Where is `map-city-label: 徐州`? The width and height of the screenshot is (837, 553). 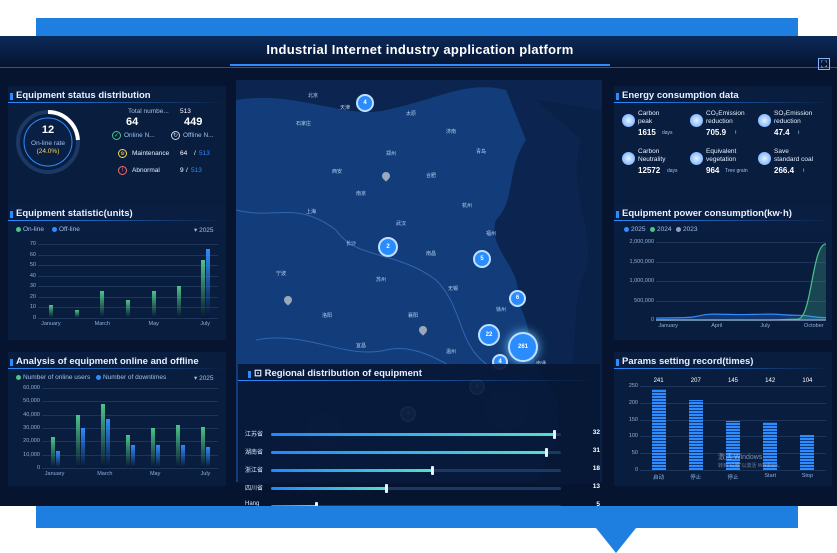 map-city-label: 徐州 is located at coordinates (501, 310).